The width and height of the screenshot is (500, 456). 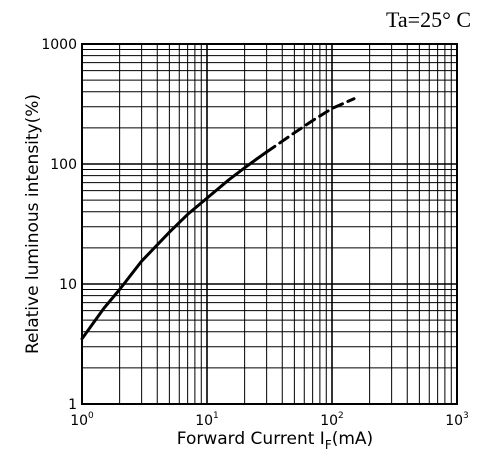 I want to click on y-tick-label: 1, so click(x=72, y=405).